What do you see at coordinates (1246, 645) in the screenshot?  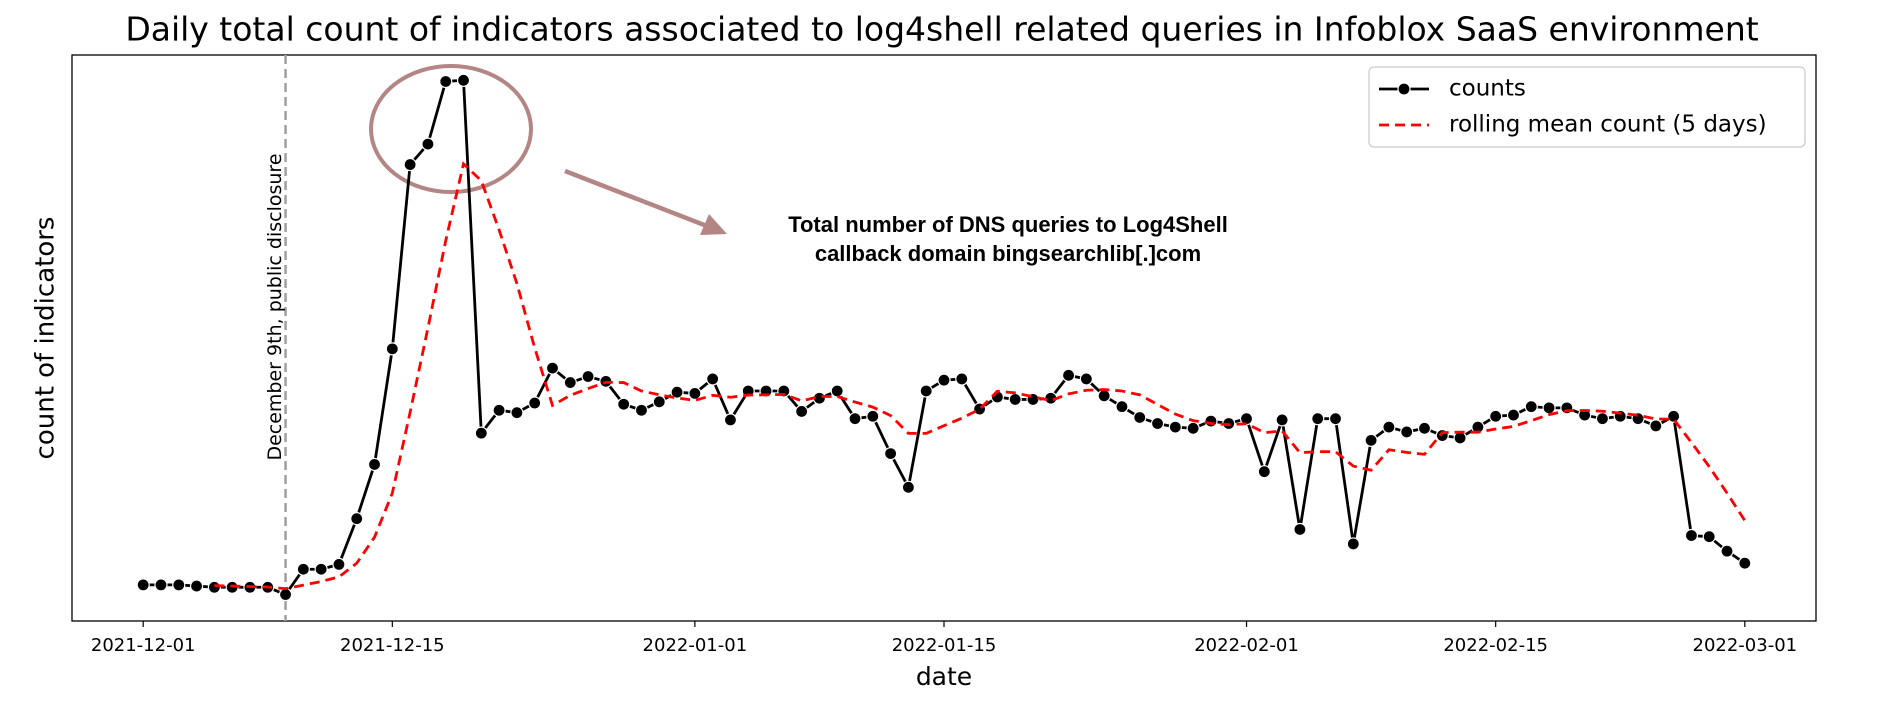 I see `x-tick-label: 2022-02-01` at bounding box center [1246, 645].